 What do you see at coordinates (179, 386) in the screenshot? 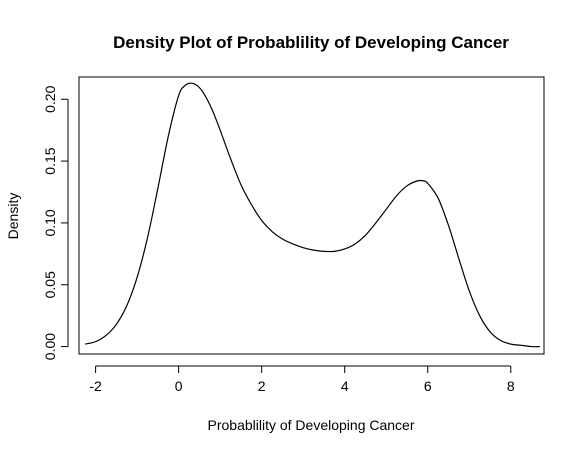
I see `x-tick-label: 0` at bounding box center [179, 386].